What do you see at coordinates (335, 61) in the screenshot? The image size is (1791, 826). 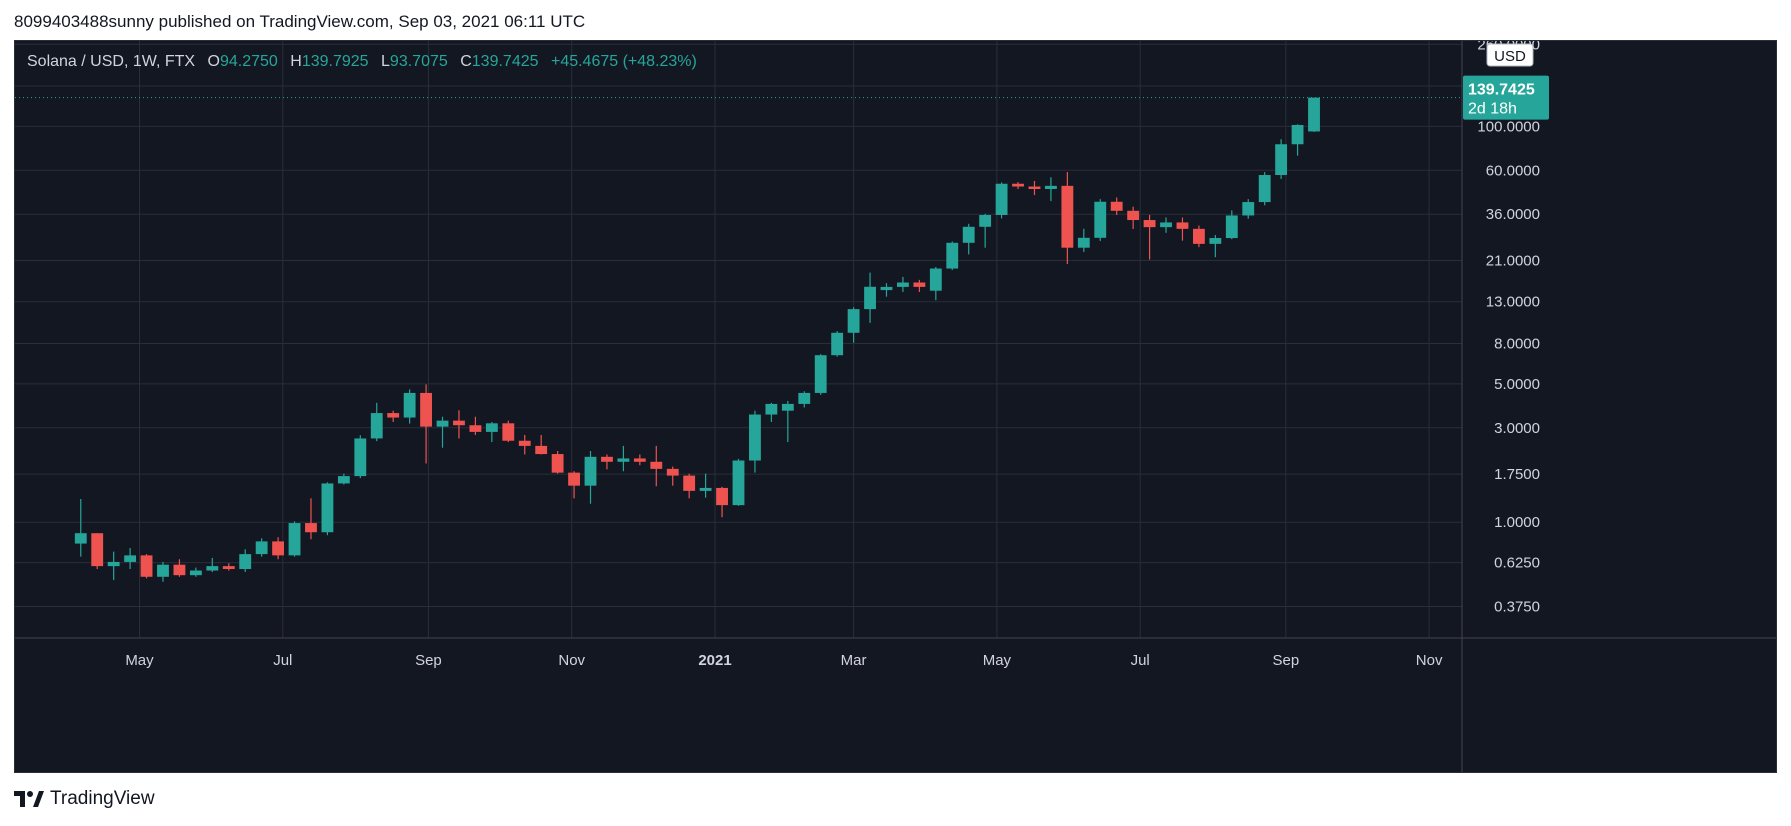 I see `legend-high-value: 139.7925` at bounding box center [335, 61].